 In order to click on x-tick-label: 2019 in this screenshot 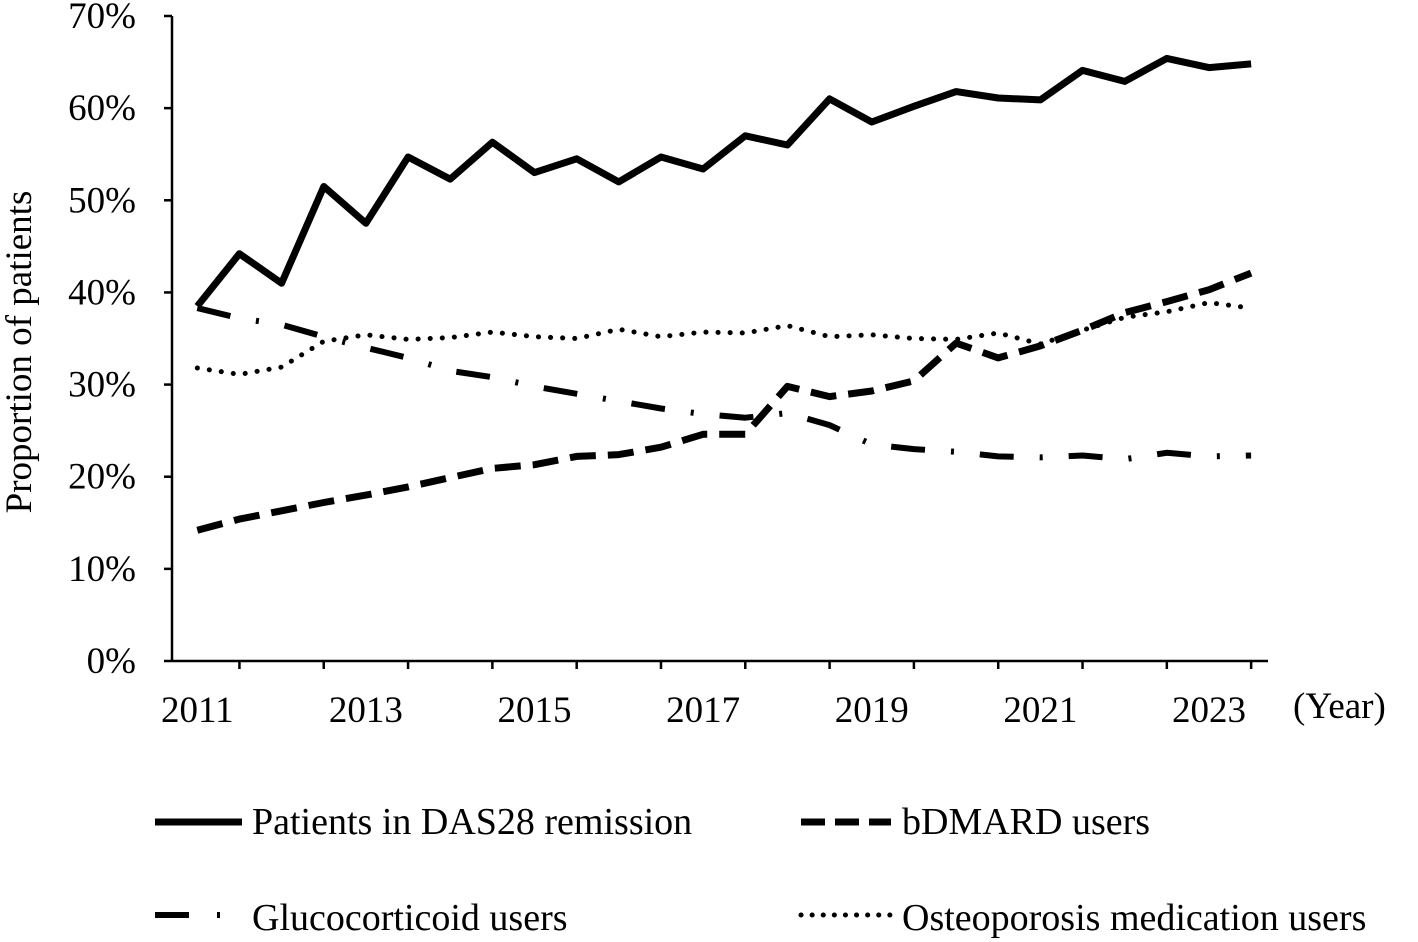, I will do `click(872, 710)`.